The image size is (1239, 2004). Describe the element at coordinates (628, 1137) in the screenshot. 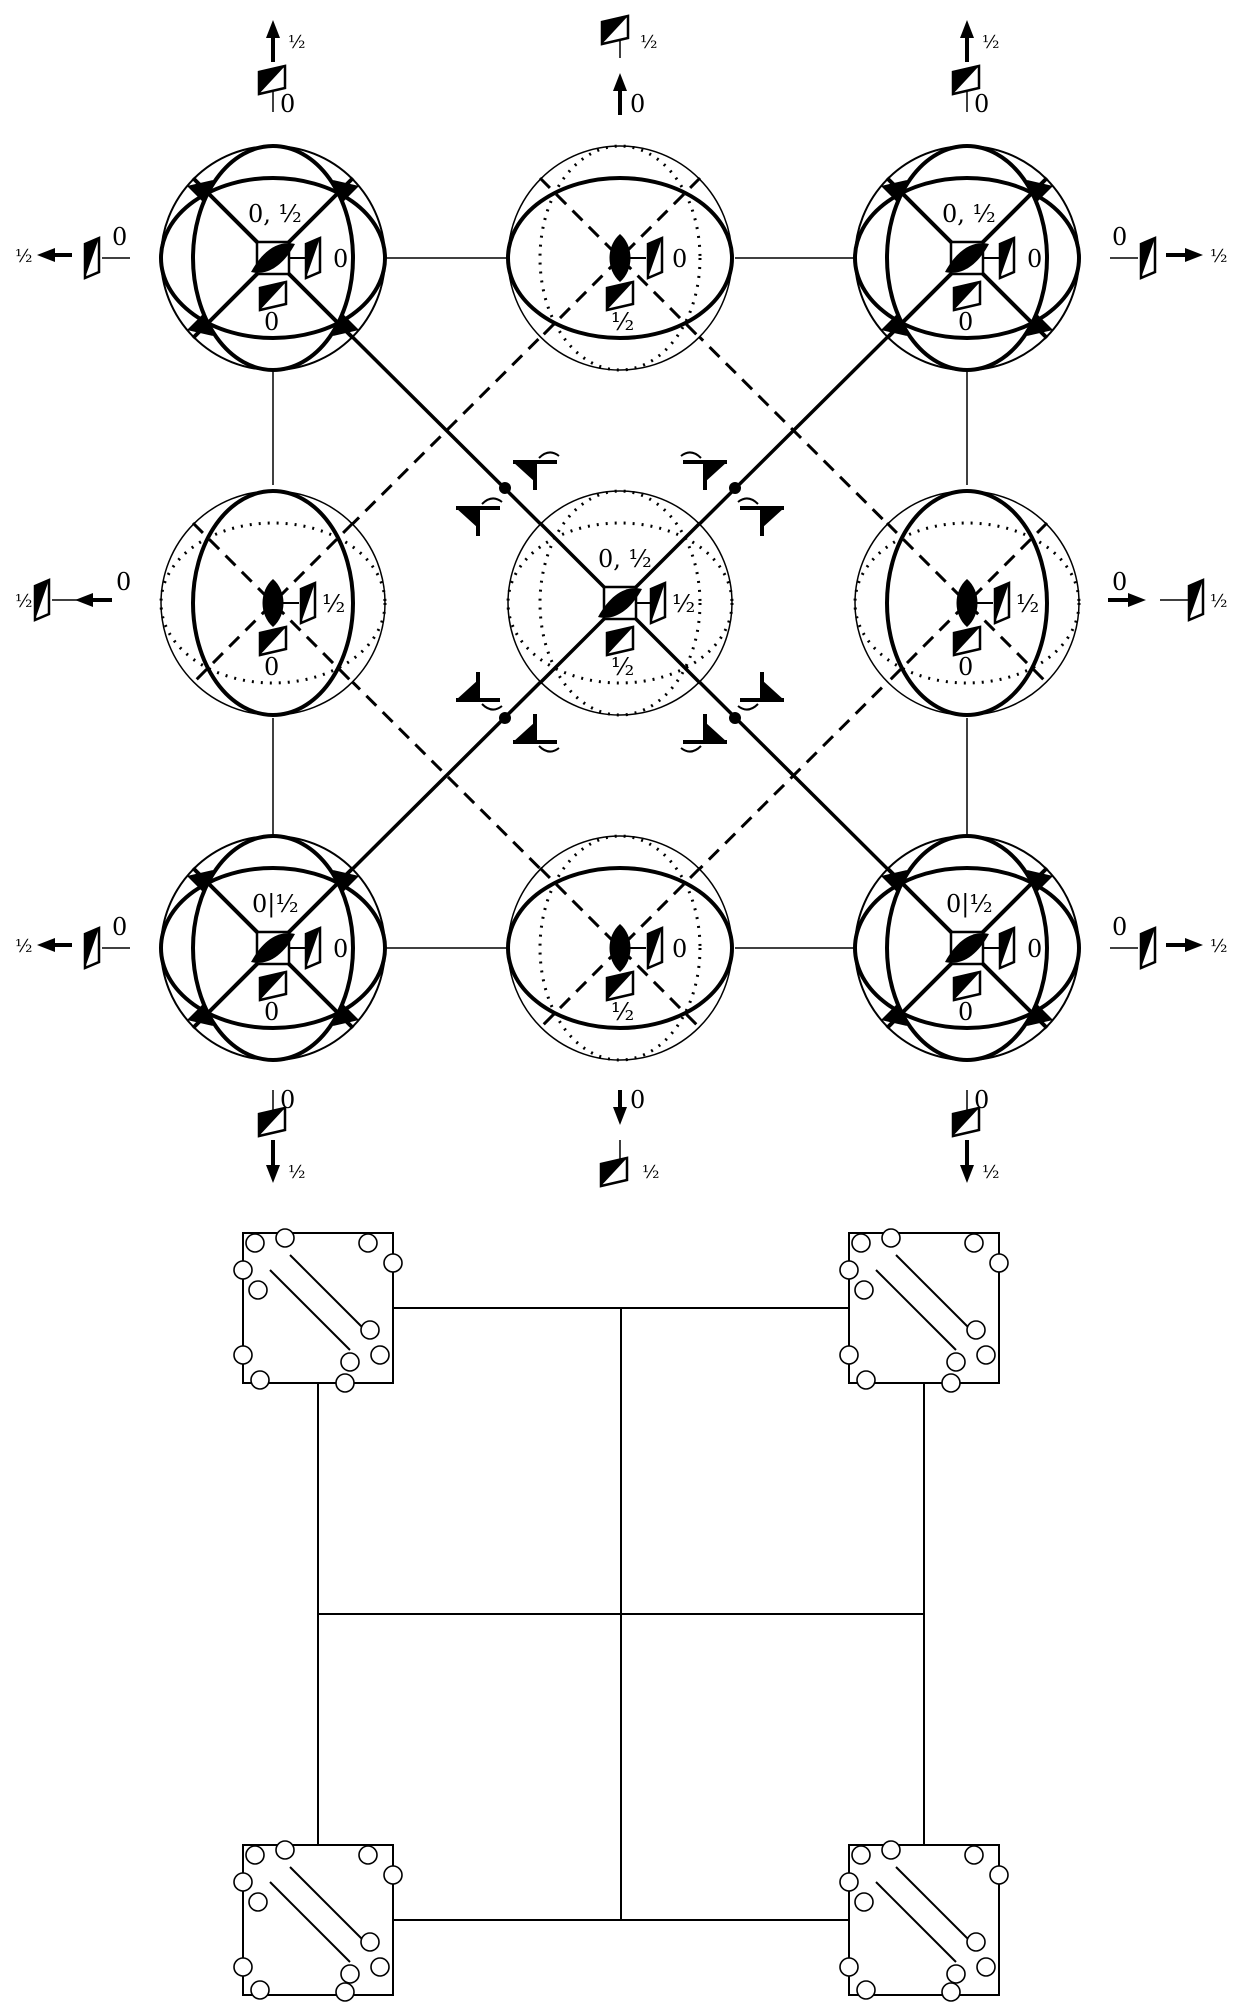

I see `arrows-bottom: 0 ½ 0 ½ 0 ½` at that location.